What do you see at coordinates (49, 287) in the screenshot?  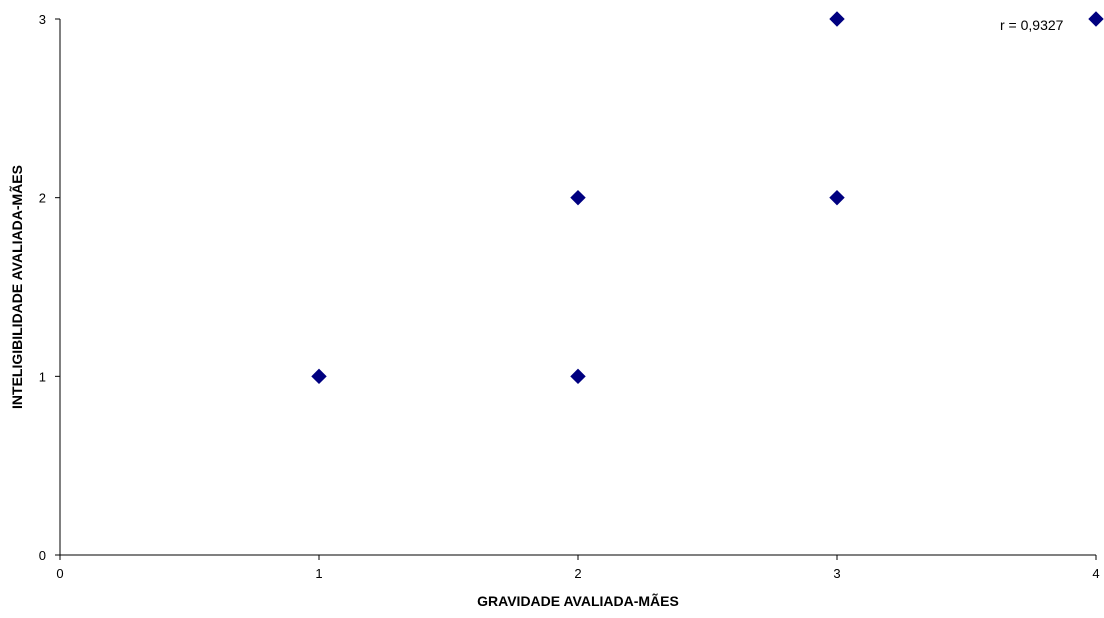 I see `y-ticks: 0 1 2 3` at bounding box center [49, 287].